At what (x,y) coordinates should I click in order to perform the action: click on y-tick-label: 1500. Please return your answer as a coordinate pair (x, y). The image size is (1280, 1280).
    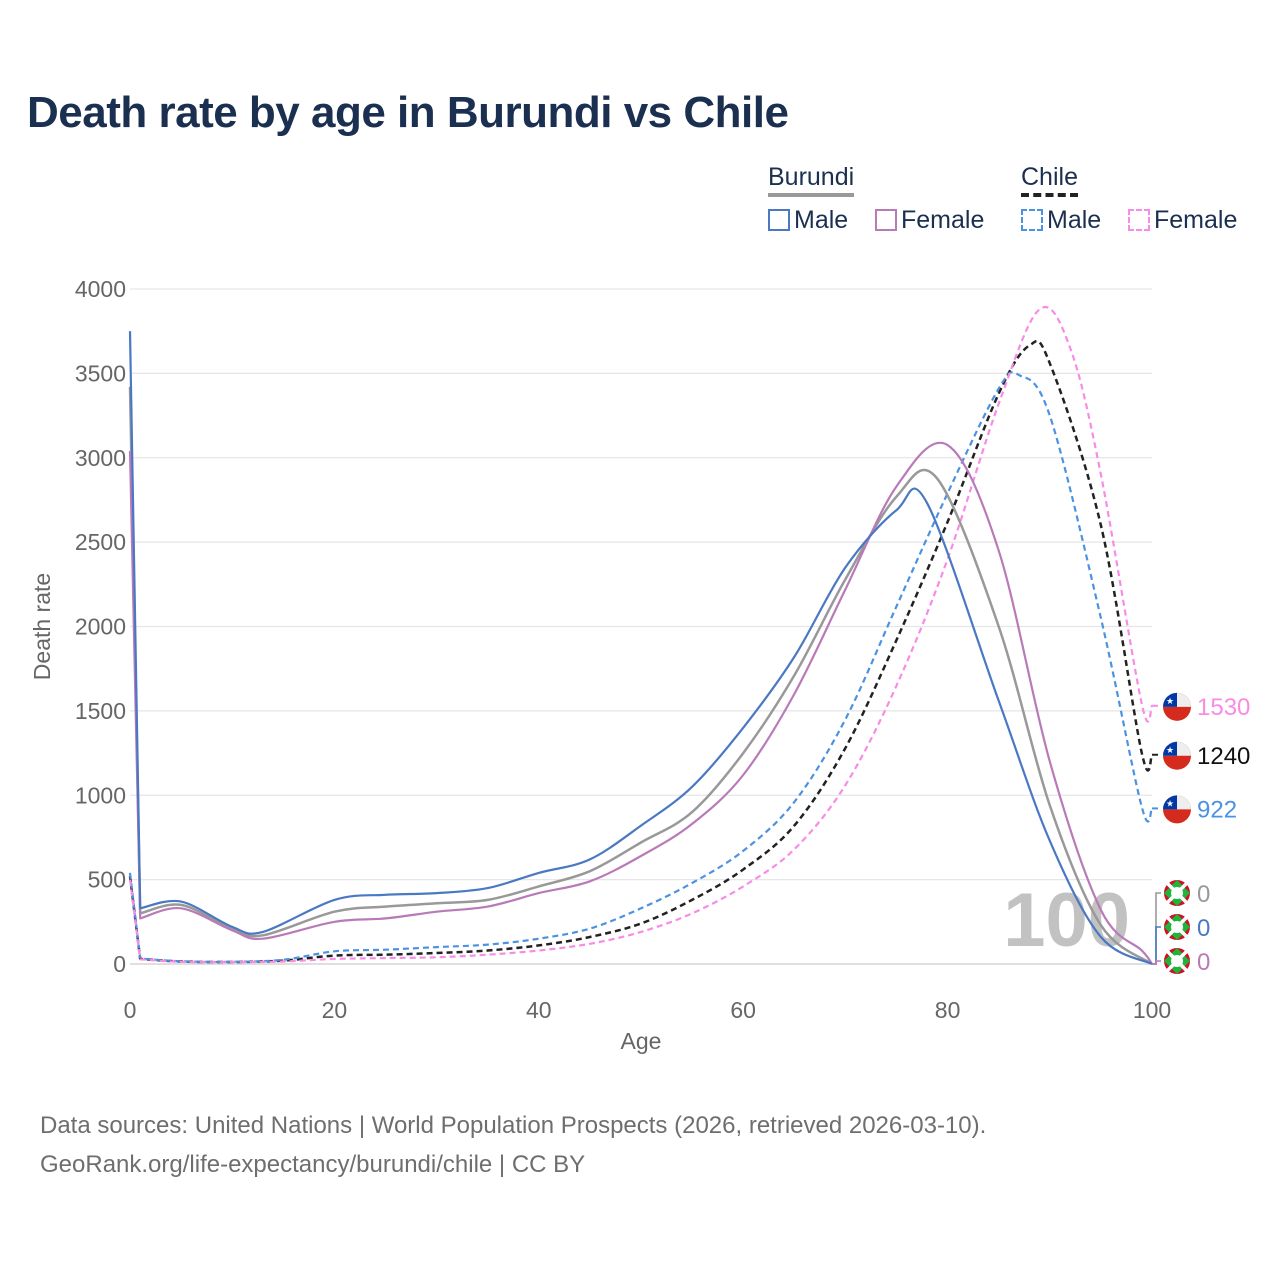
    Looking at the image, I should click on (100, 711).